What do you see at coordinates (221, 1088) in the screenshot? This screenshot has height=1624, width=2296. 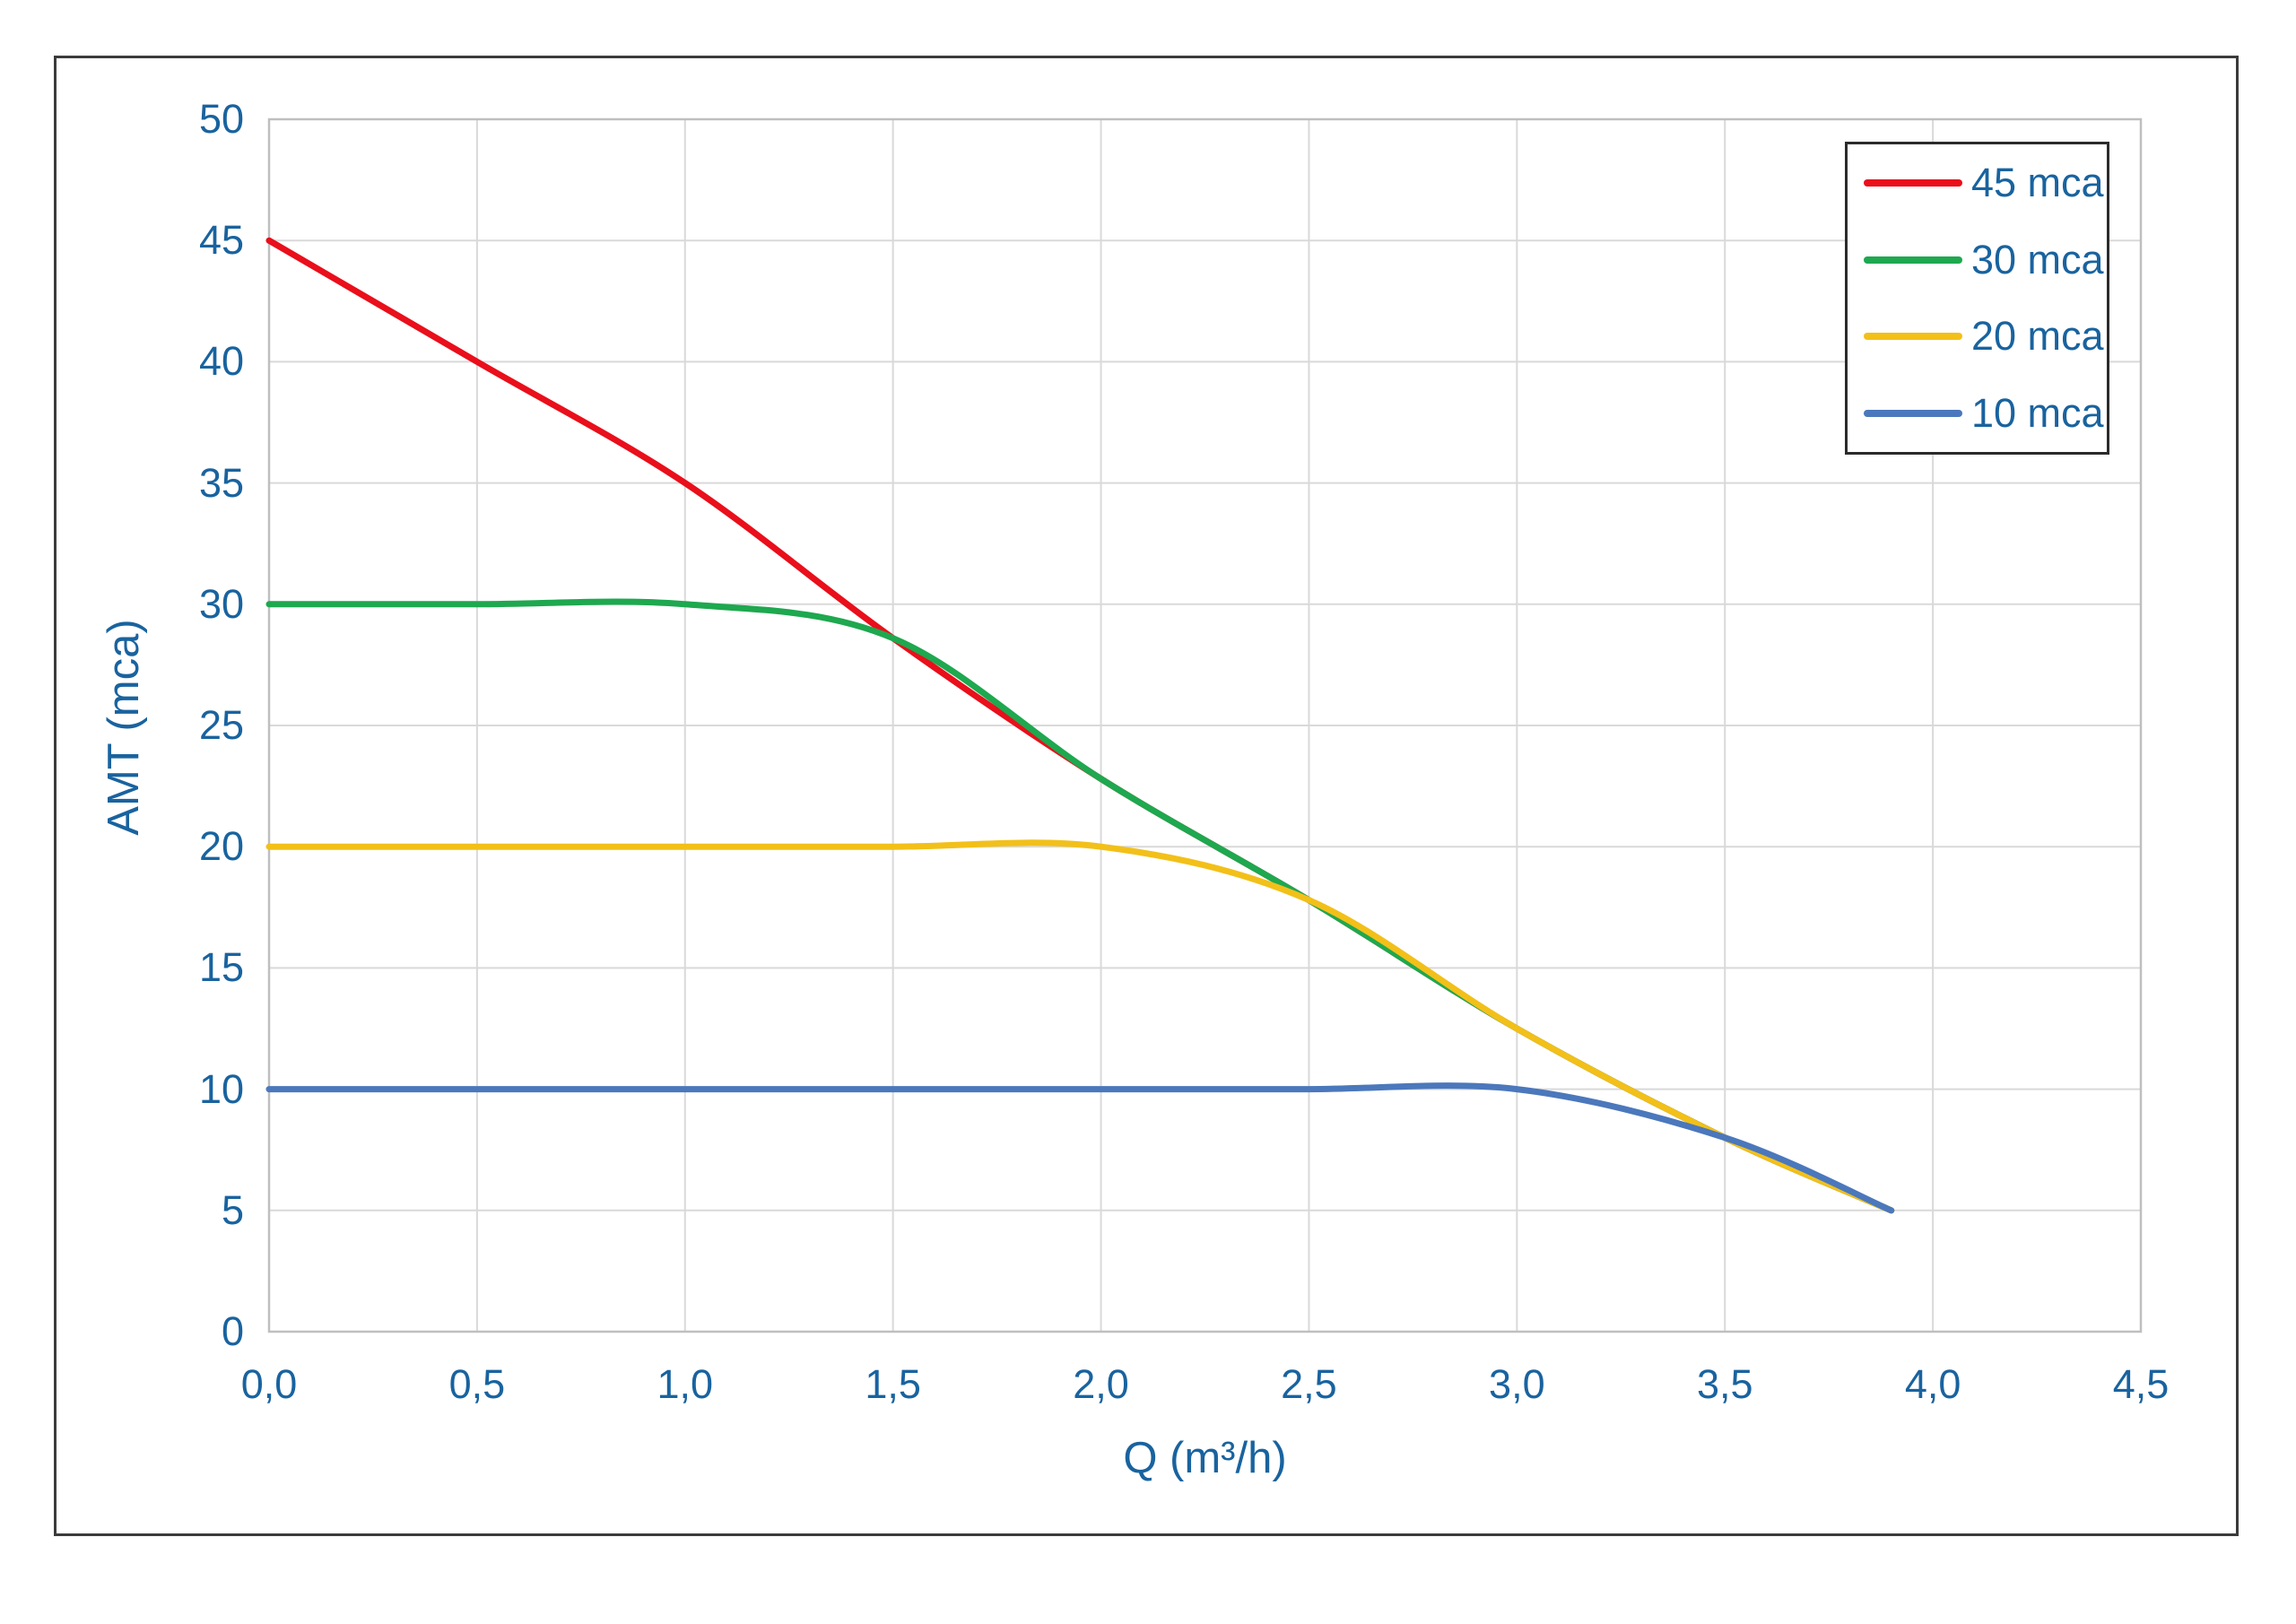 I see `y-tick-label: 10` at bounding box center [221, 1088].